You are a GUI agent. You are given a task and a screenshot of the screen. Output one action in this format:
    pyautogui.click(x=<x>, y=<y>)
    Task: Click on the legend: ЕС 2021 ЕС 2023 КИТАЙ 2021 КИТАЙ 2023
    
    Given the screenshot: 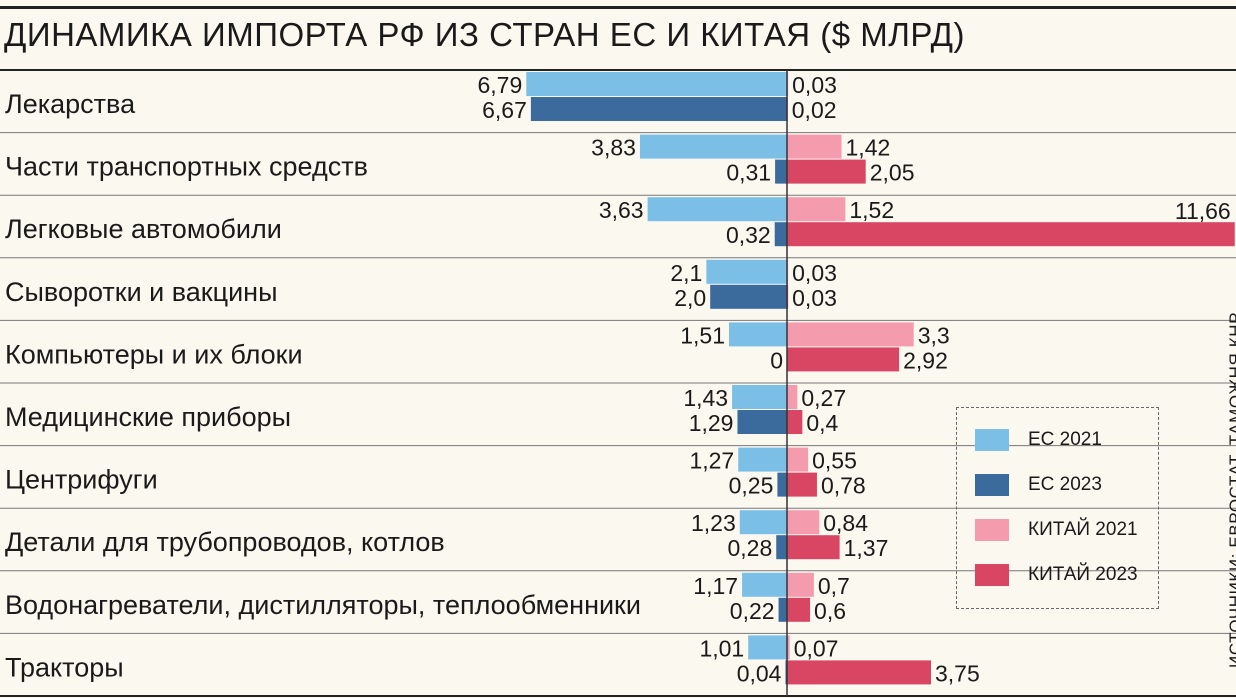 What is the action you would take?
    pyautogui.click(x=1057, y=508)
    